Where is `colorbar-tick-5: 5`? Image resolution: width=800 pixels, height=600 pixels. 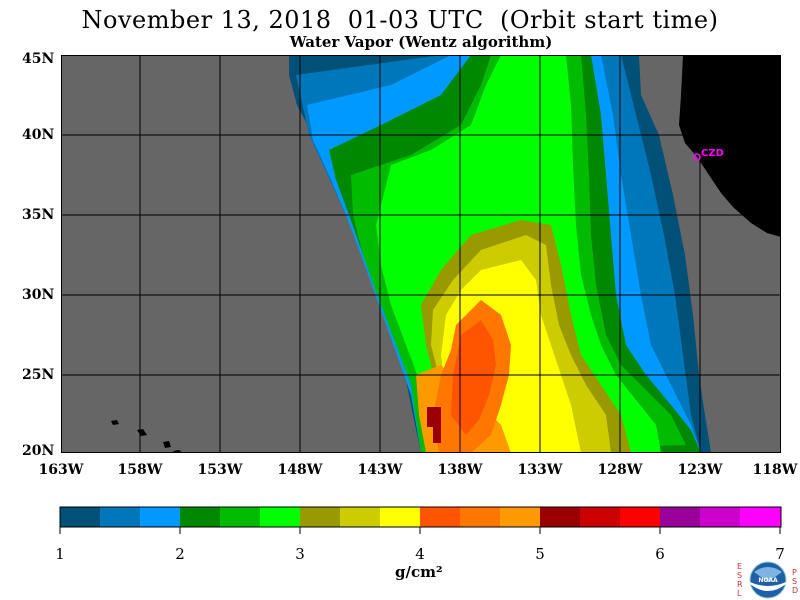
colorbar-tick-5: 5 is located at coordinates (540, 554).